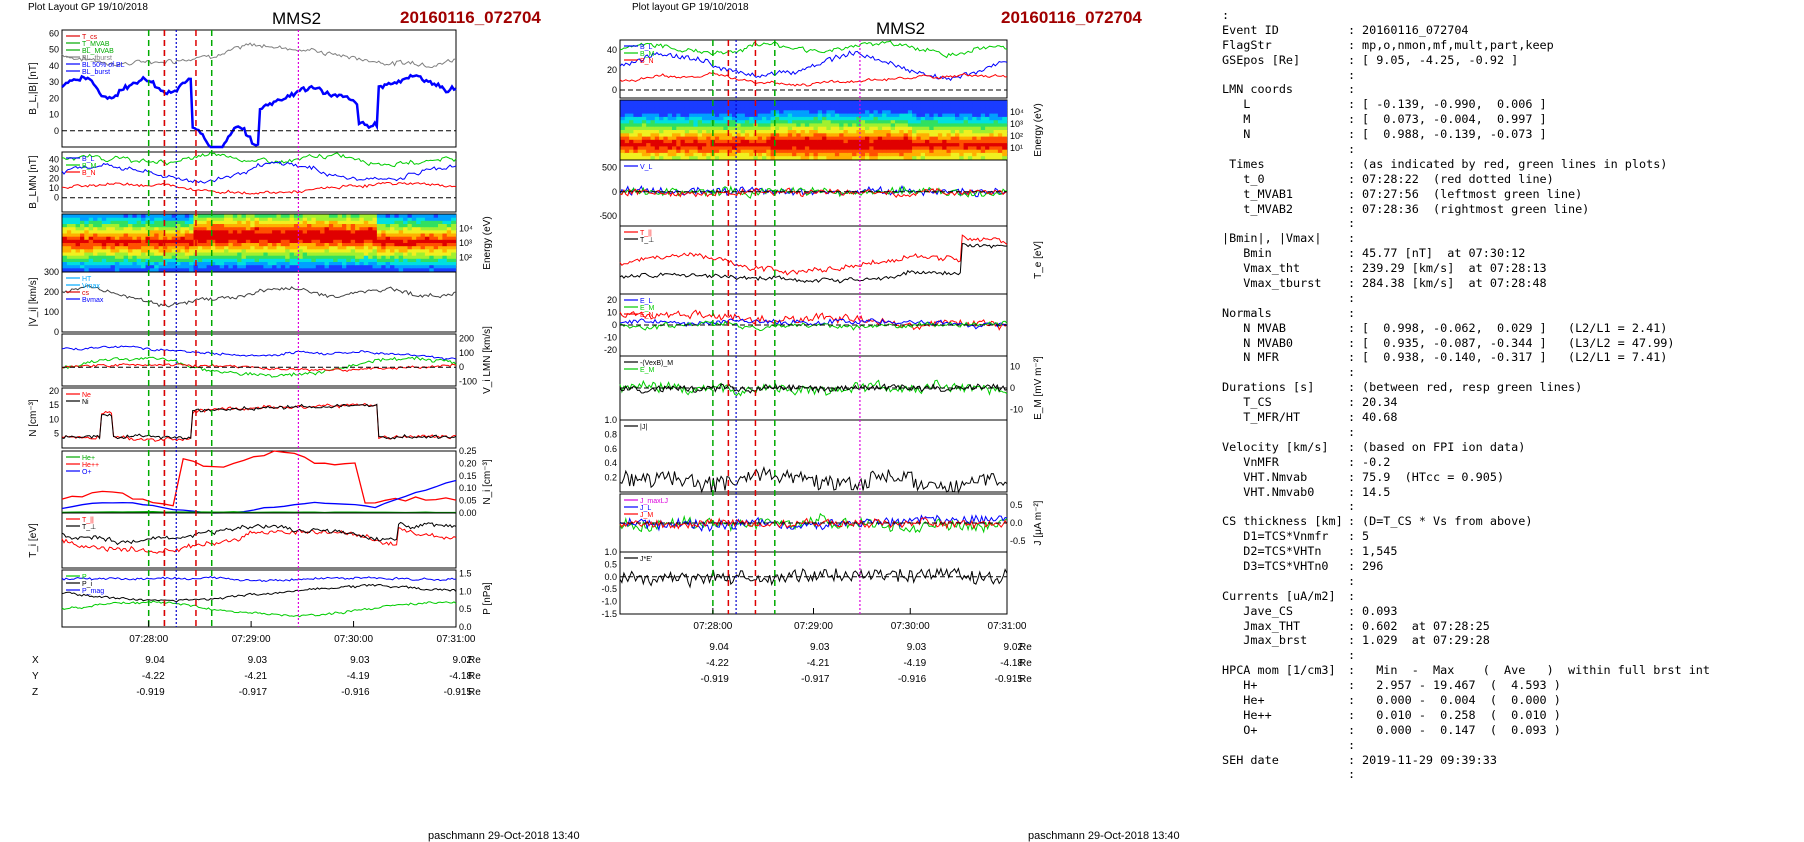 This screenshot has width=1804, height=842. I want to click on info-value: [ 0.938, -0.140, -0.317 ] (L2/L1 = 7.41), so click(1515, 357).